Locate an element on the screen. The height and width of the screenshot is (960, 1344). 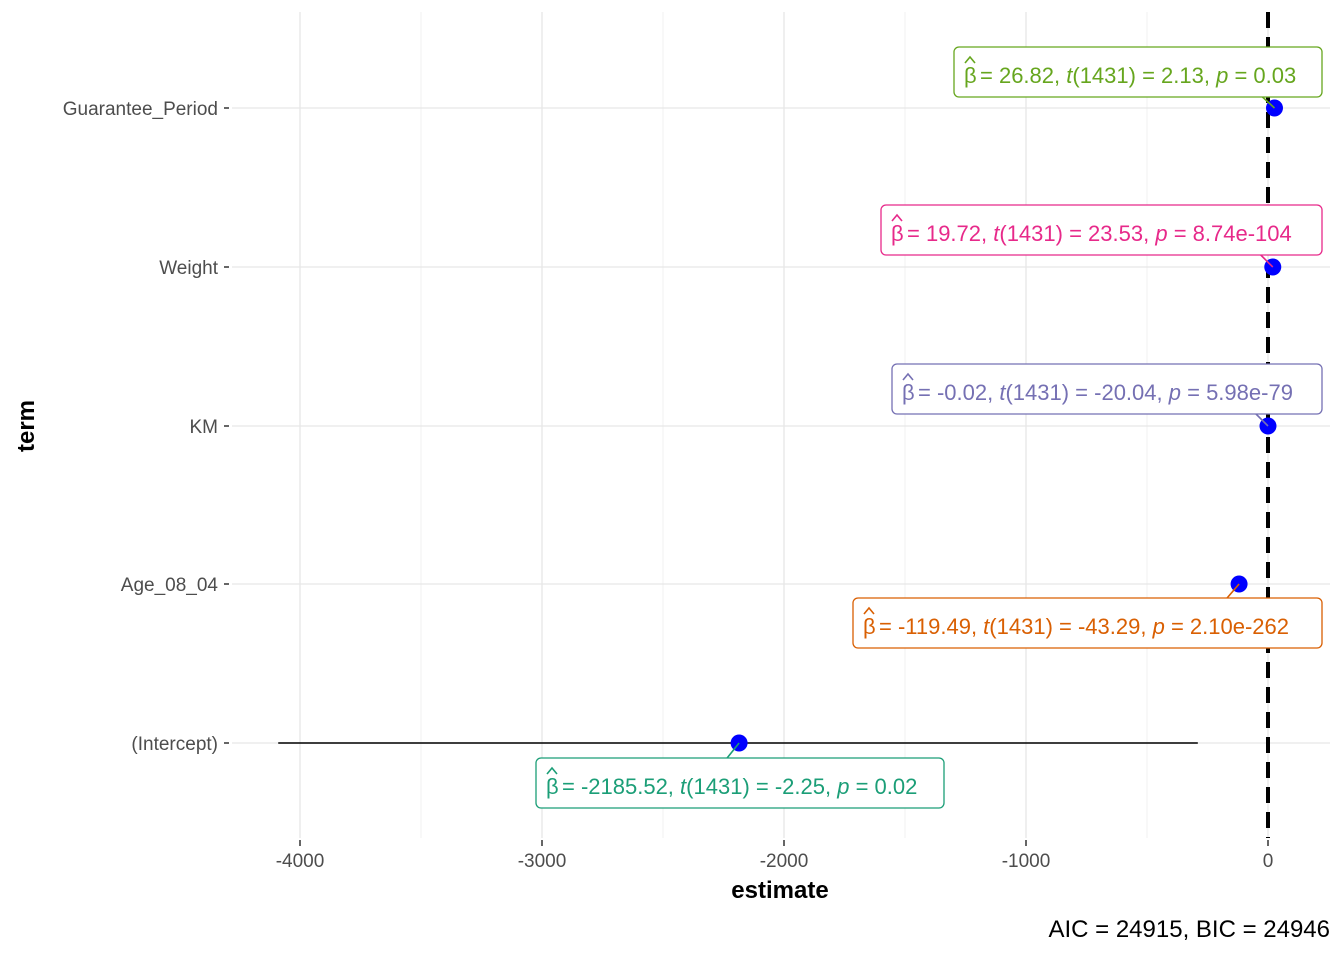
x-tick-label: -4000 is located at coordinates (300, 861).